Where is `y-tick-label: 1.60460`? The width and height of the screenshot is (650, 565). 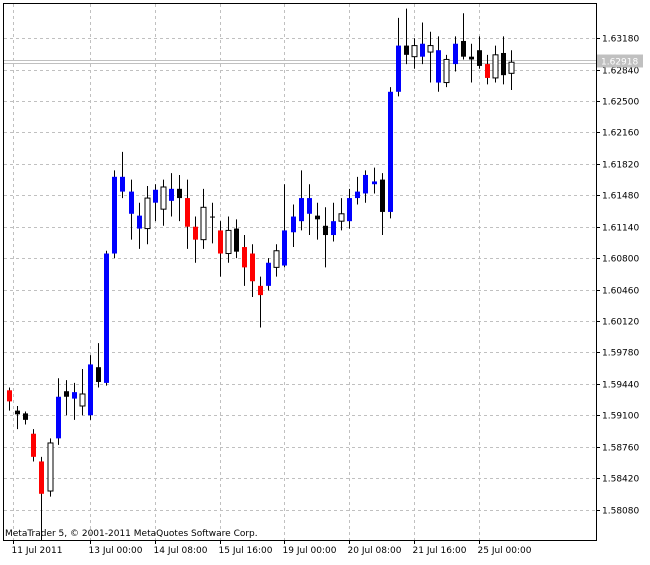 y-tick-label: 1.60460 is located at coordinates (620, 292).